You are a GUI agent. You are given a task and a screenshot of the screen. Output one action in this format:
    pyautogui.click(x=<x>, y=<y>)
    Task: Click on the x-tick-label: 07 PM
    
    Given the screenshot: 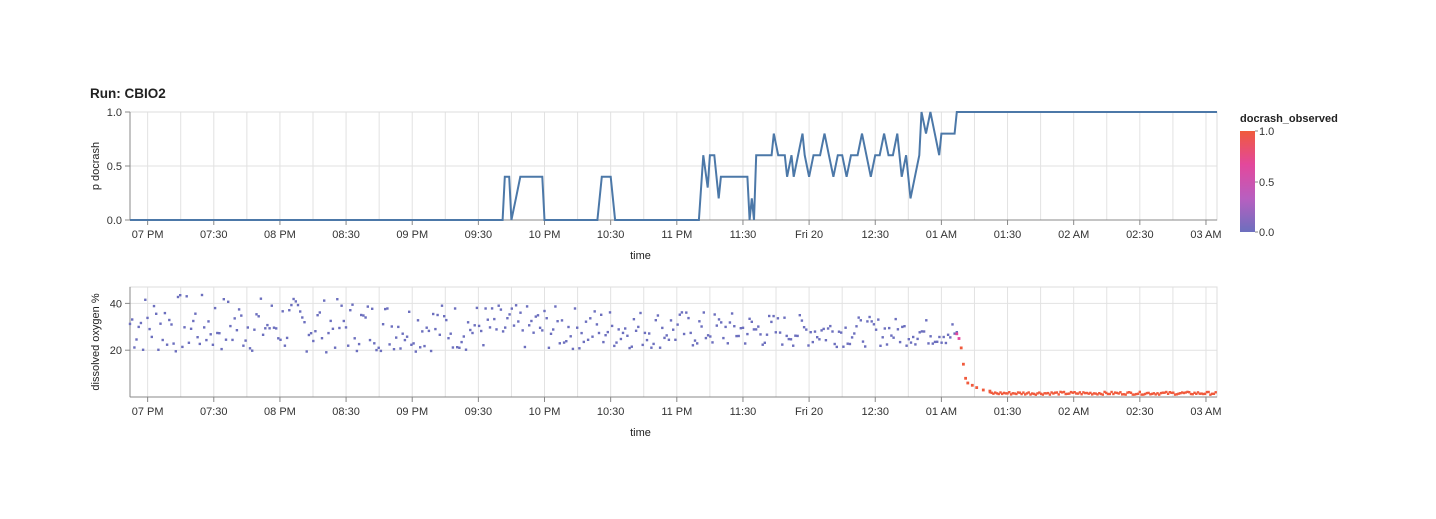 What is the action you would take?
    pyautogui.click(x=148, y=412)
    